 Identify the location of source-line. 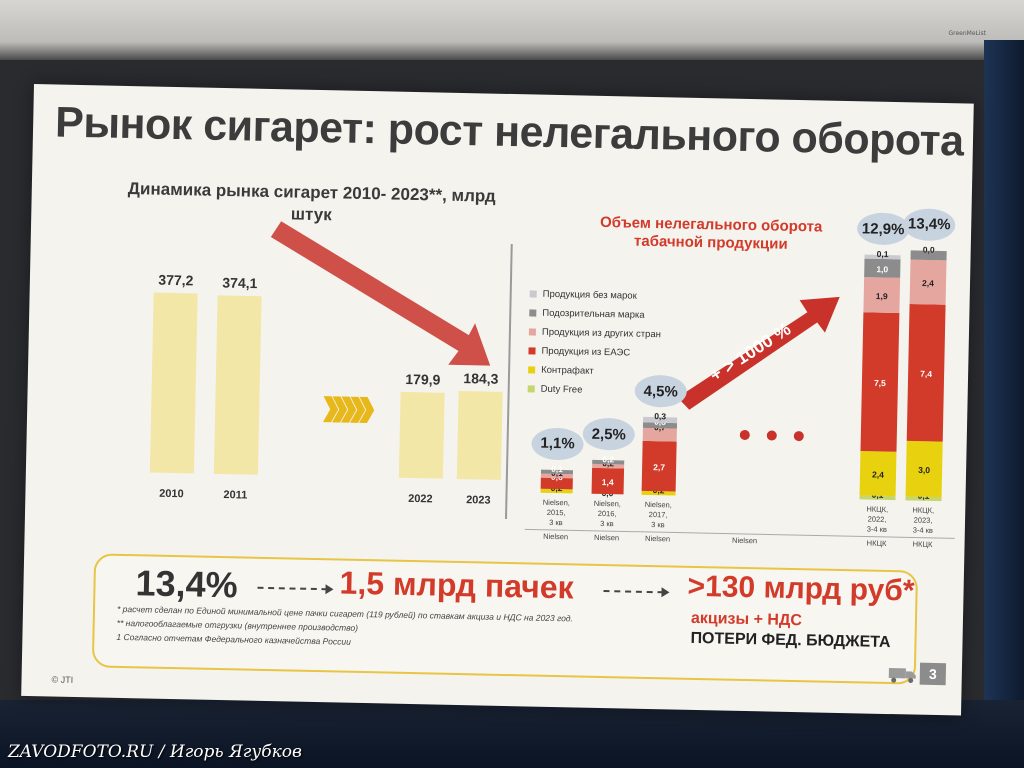
(739, 533).